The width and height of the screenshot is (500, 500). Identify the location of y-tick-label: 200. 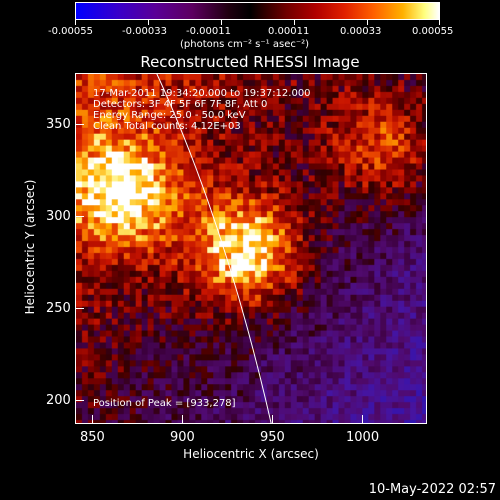
(58, 400).